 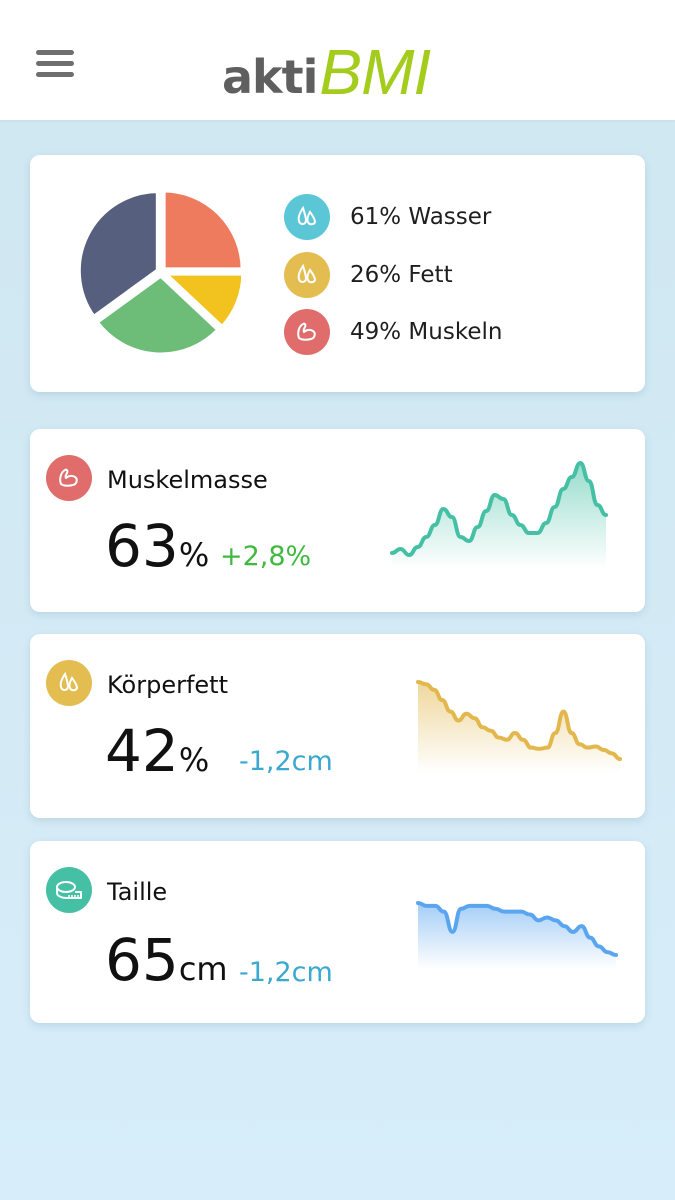 What do you see at coordinates (337, 520) in the screenshot?
I see `metric-card-muscle-mass: Muskelmasse 63% +2,8%` at bounding box center [337, 520].